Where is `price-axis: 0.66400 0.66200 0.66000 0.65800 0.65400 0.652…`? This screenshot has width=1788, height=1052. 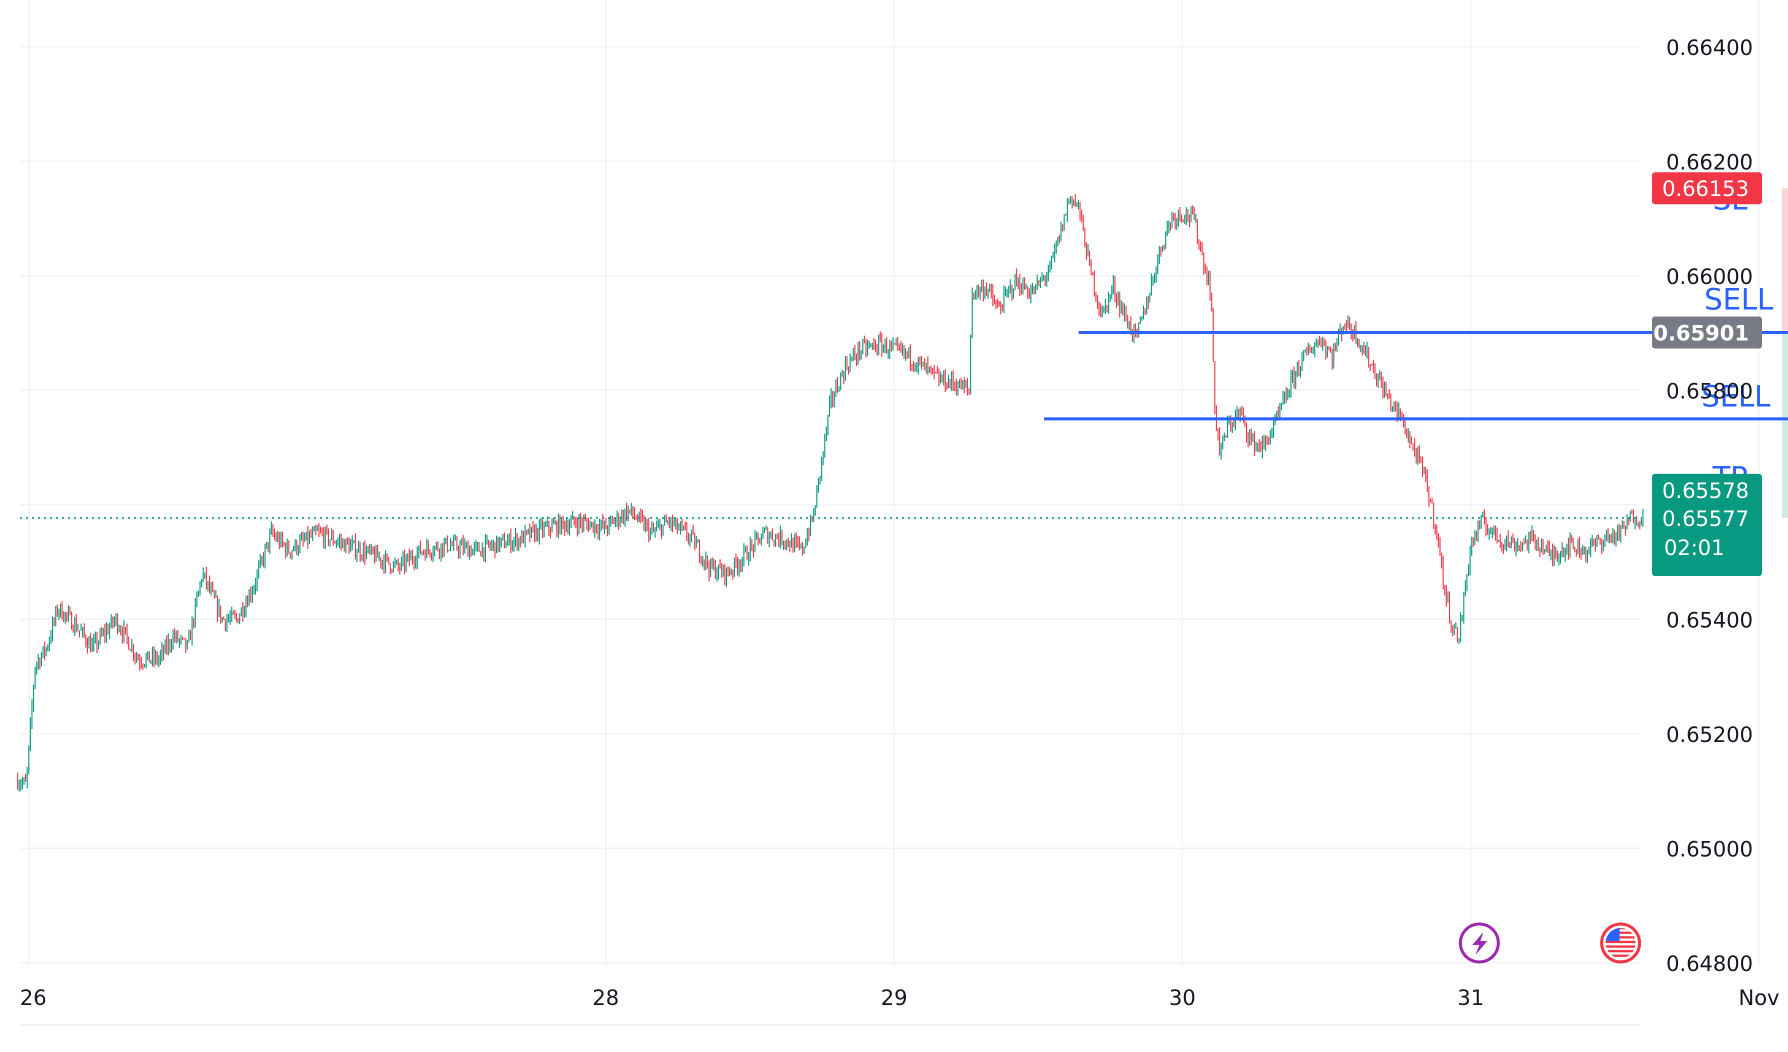
price-axis: 0.66400 0.66200 0.66000 0.65800 0.65400 0.652… is located at coordinates (1709, 506).